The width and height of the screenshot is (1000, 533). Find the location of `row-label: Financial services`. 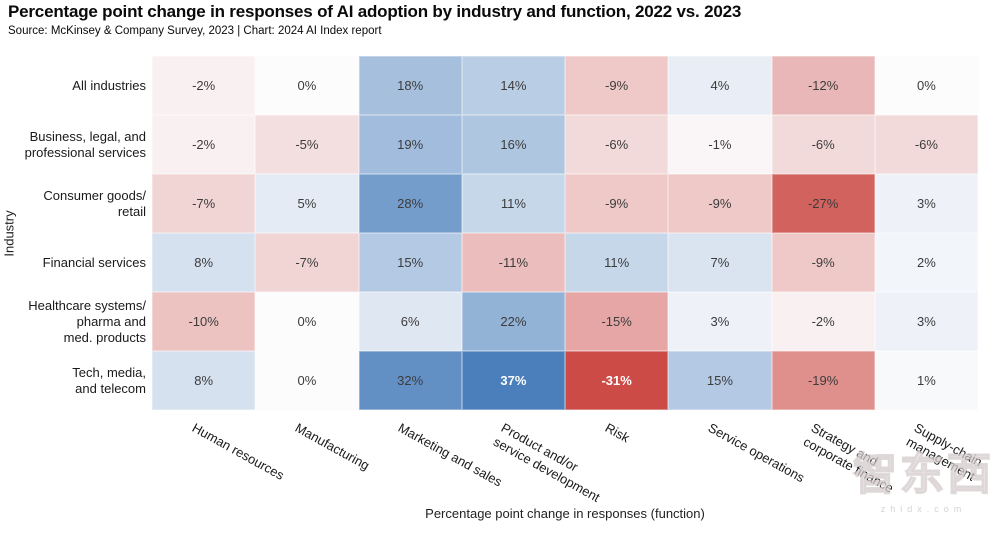

row-label: Financial services is located at coordinates (94, 262).